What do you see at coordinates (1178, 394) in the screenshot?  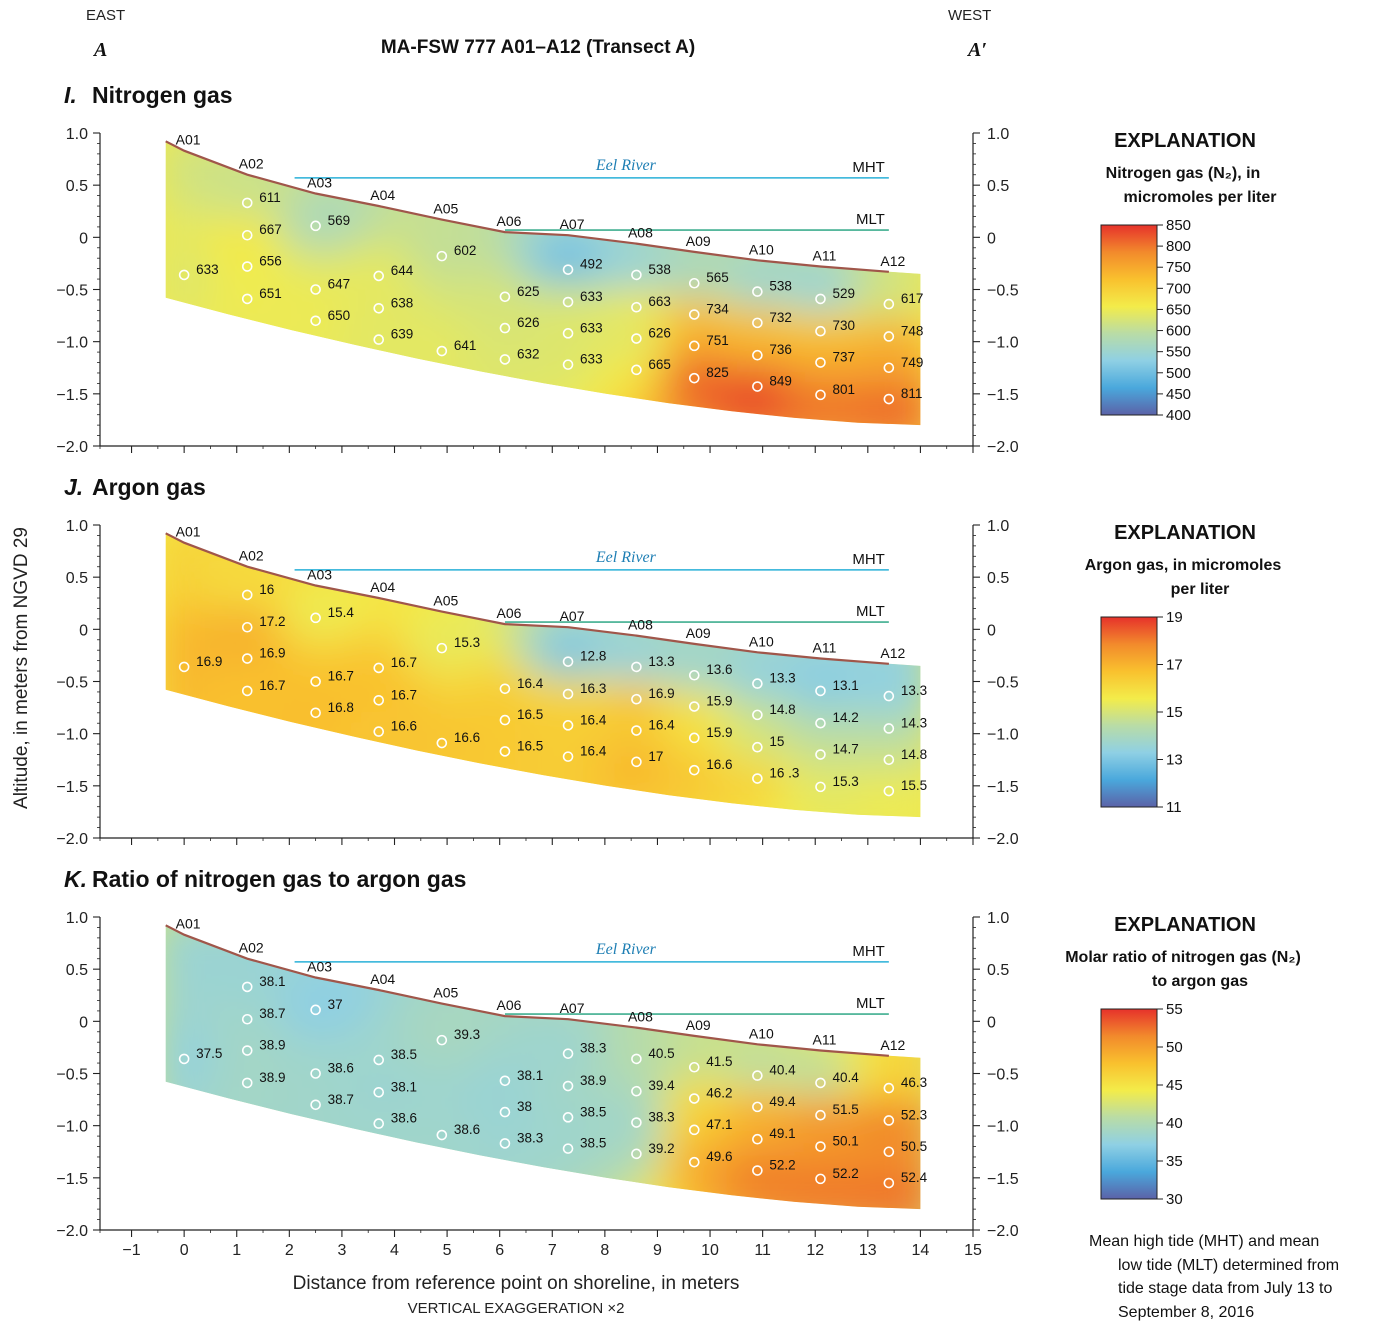 I see `color-bar-tick-label: 450` at bounding box center [1178, 394].